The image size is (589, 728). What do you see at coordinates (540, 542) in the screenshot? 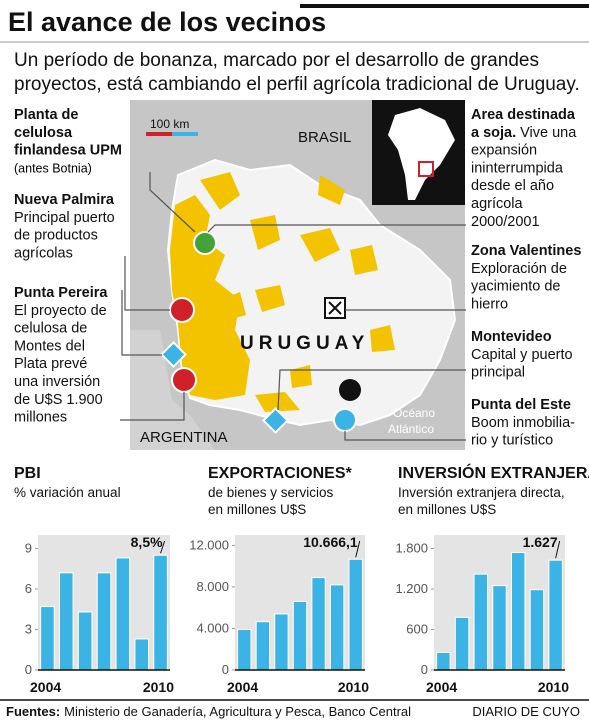
I see `value-label: 1.627` at bounding box center [540, 542].